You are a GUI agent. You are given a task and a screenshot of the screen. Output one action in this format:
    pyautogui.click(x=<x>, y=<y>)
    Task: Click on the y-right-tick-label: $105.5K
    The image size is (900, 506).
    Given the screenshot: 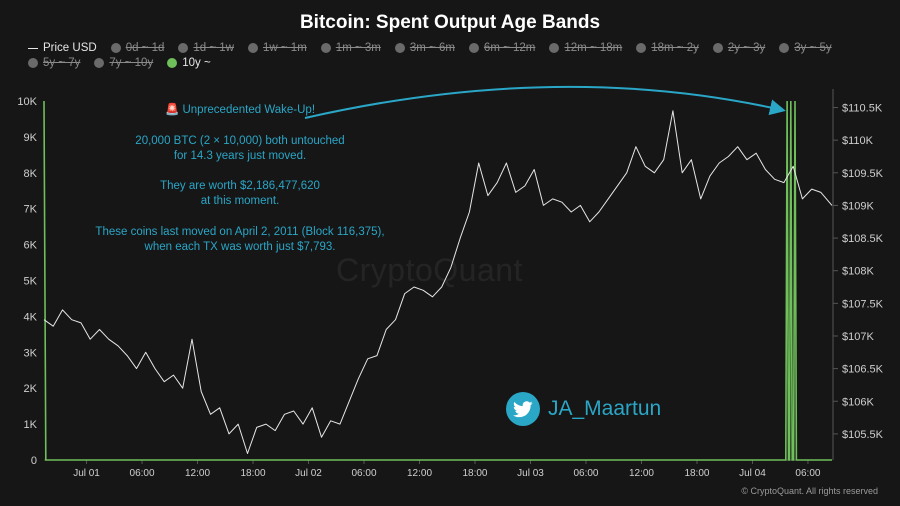 What is the action you would take?
    pyautogui.click(x=863, y=435)
    